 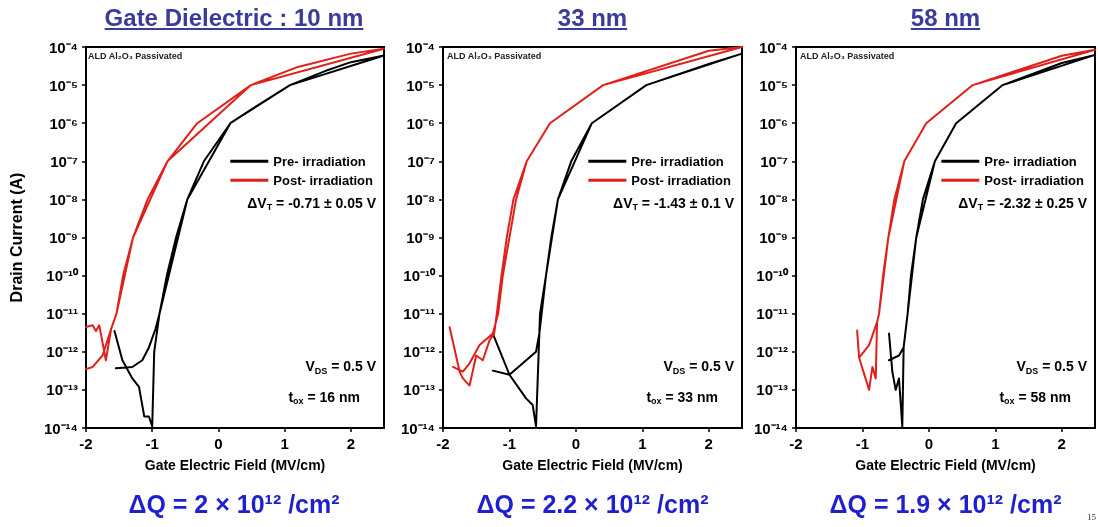 What do you see at coordinates (945, 504) in the screenshot?
I see `text: ΔQ = 1.9 × 10¹² /cm²` at bounding box center [945, 504].